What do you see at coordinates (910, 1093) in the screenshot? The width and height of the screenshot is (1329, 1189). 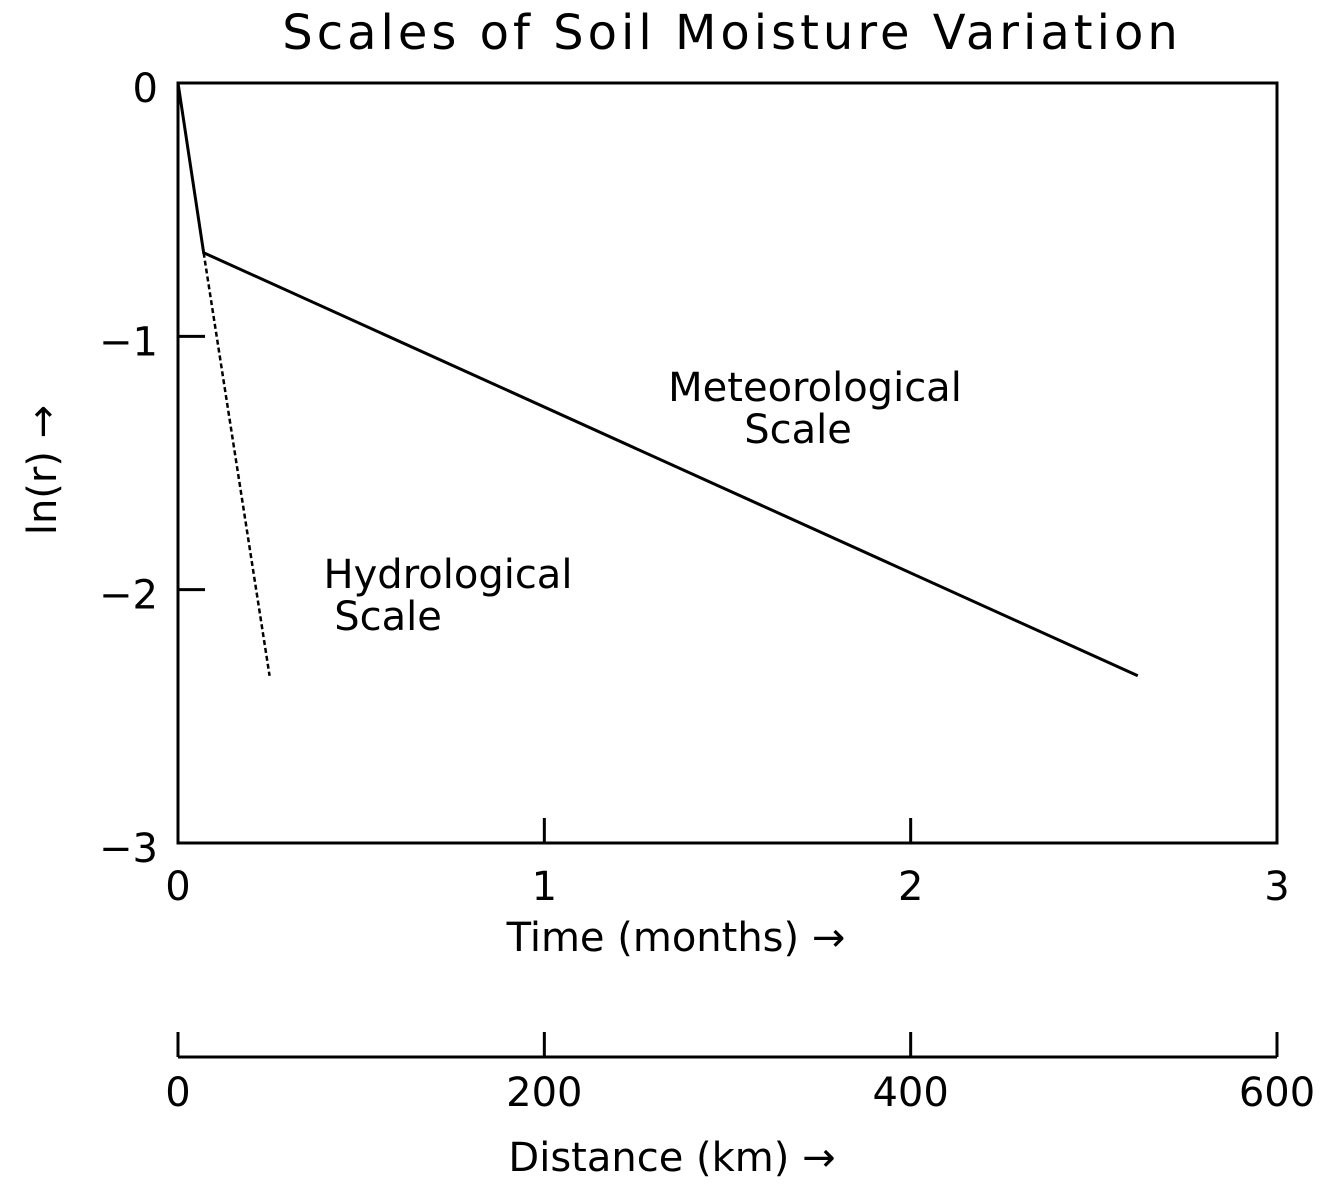 I see `x2-tick-label: 400` at bounding box center [910, 1093].